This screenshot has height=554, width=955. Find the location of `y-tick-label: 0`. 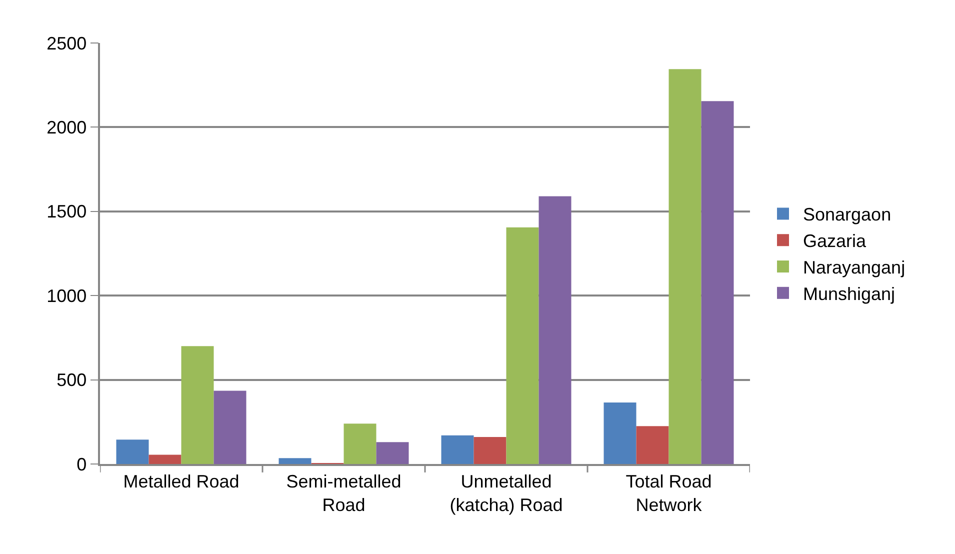

y-tick-label: 0 is located at coordinates (81, 464).